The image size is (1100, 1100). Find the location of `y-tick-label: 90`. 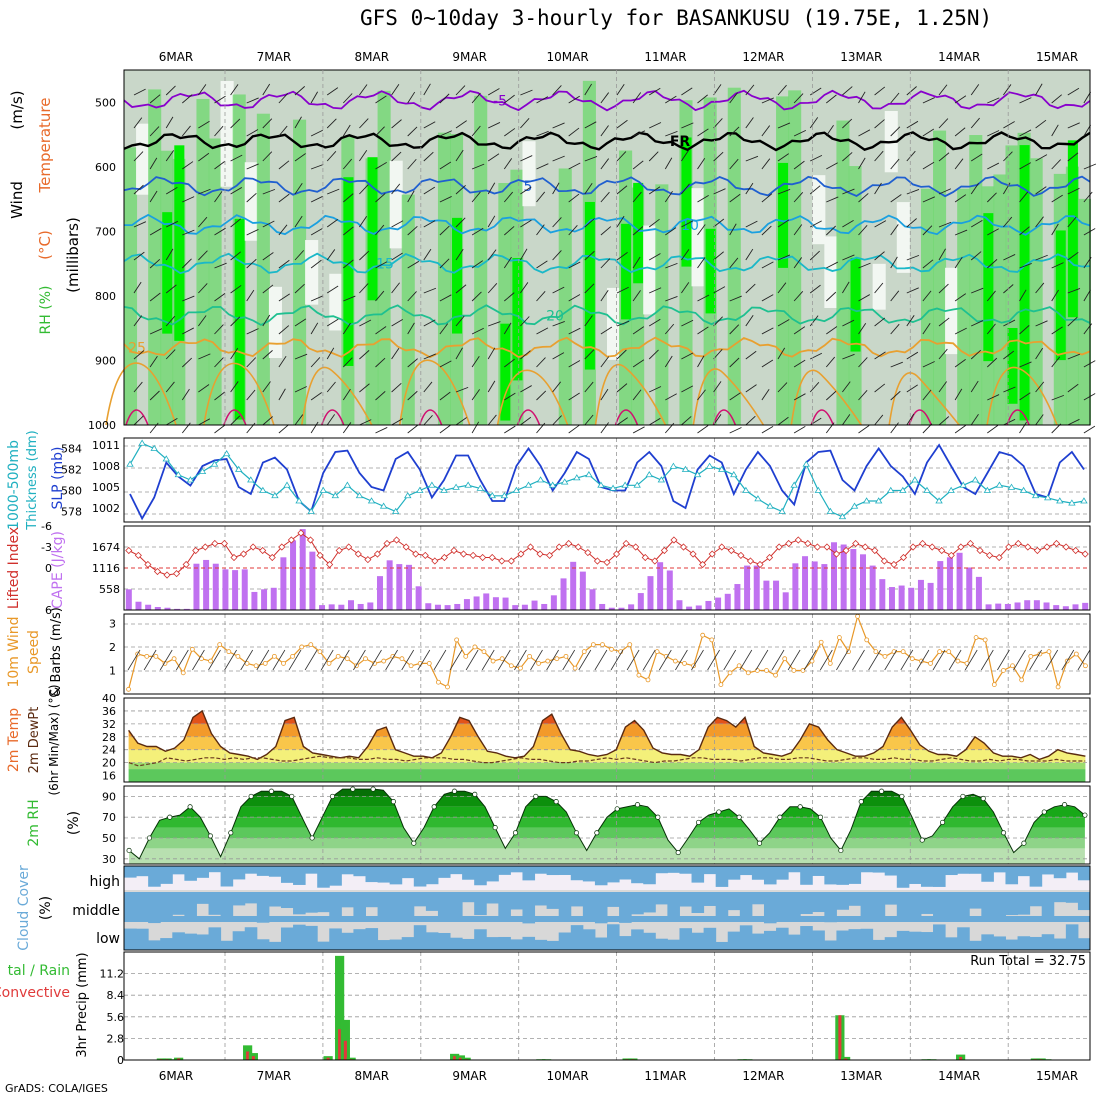

y-tick-label: 90 is located at coordinates (109, 796).